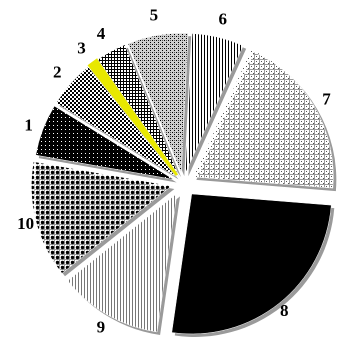 The width and height of the screenshot is (356, 355). Describe the element at coordinates (326, 98) in the screenshot. I see `slice-label-7: 7` at that location.